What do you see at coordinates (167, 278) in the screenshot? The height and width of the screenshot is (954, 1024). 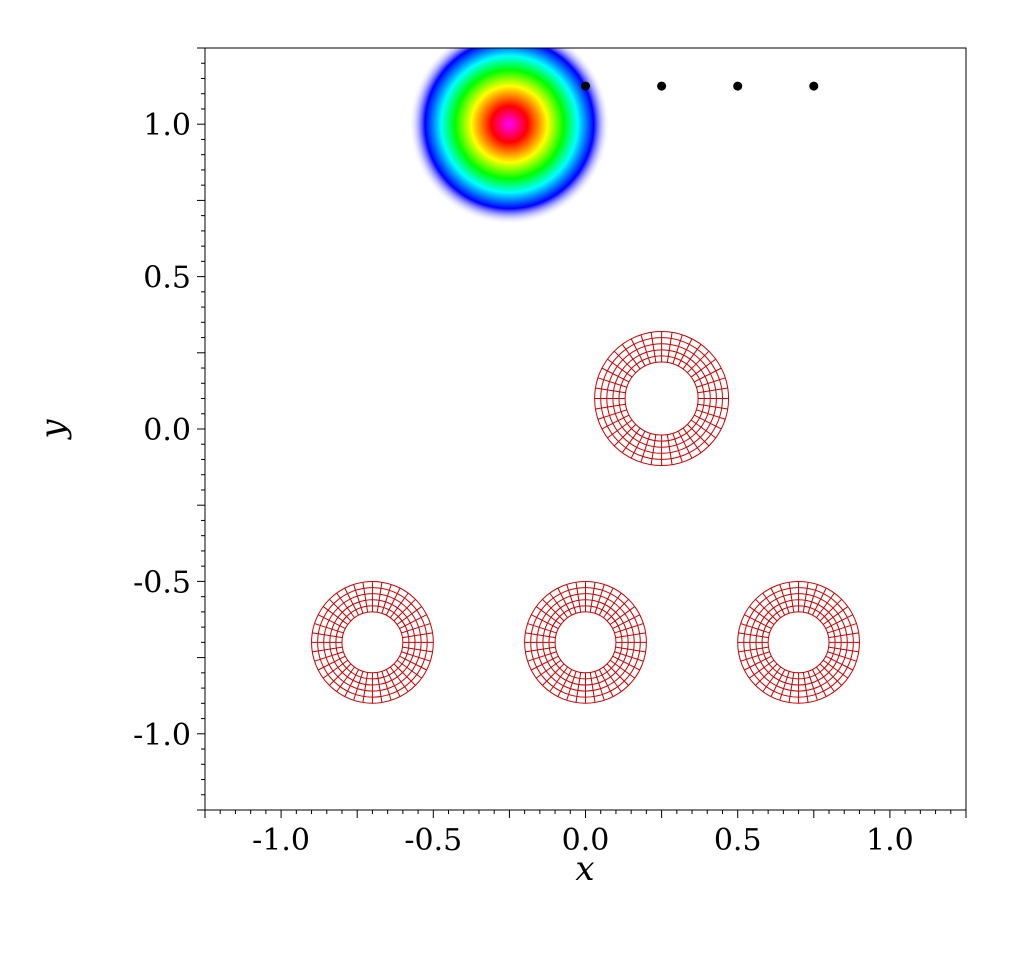 I see `y-tick-label: 0.5` at bounding box center [167, 278].